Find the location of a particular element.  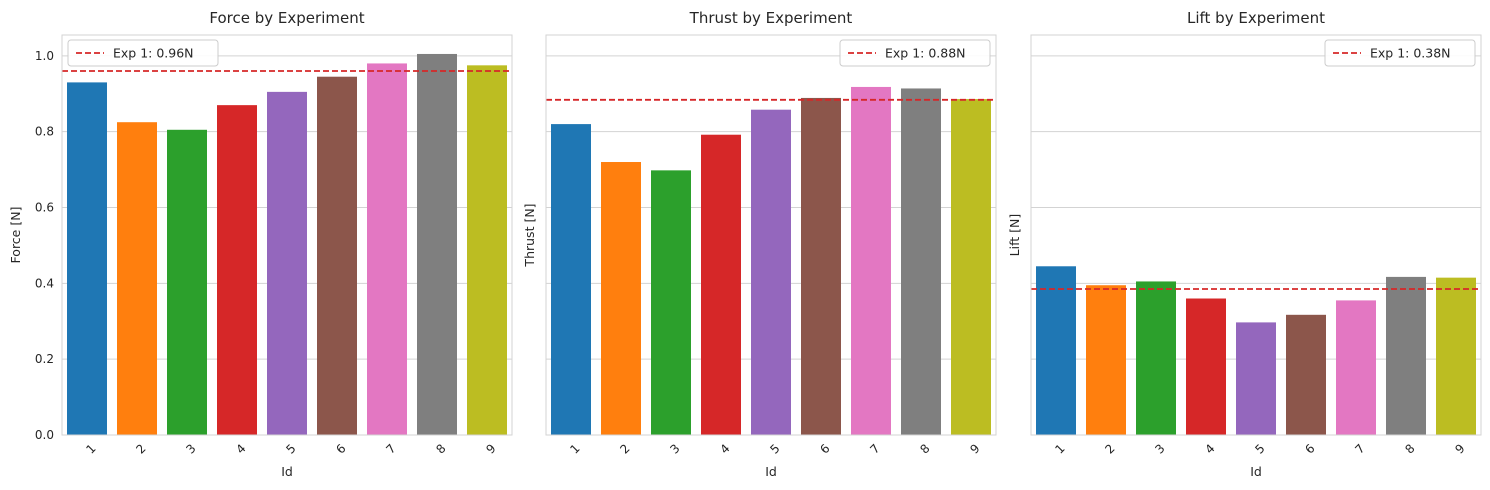

legend: Exp 1: 0.96N is located at coordinates (143, 53).